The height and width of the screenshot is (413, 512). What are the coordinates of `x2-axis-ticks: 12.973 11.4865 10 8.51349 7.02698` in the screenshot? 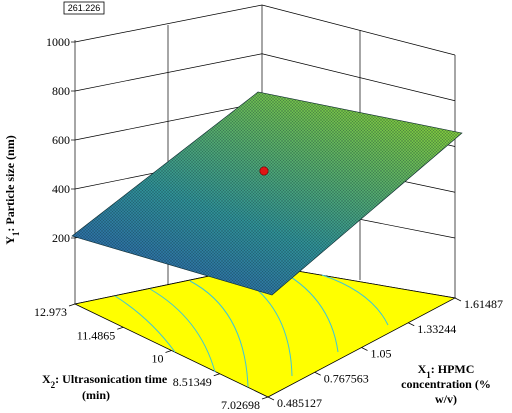 It's located at (151, 357).